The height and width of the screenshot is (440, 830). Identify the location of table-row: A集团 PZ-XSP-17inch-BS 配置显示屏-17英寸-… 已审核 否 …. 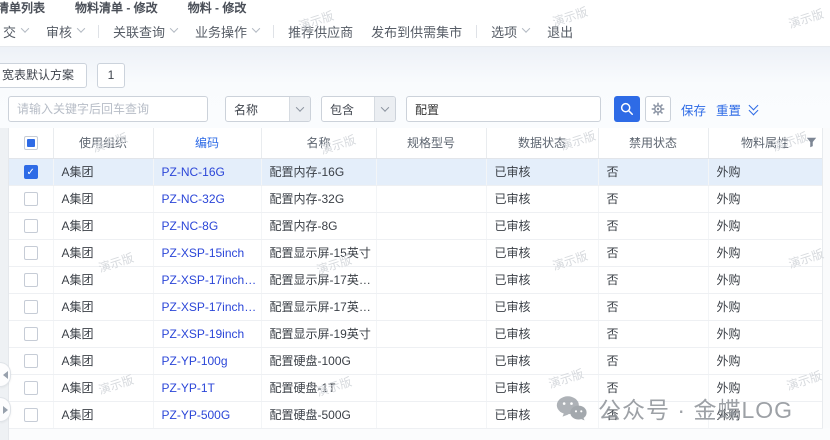
(416, 280).